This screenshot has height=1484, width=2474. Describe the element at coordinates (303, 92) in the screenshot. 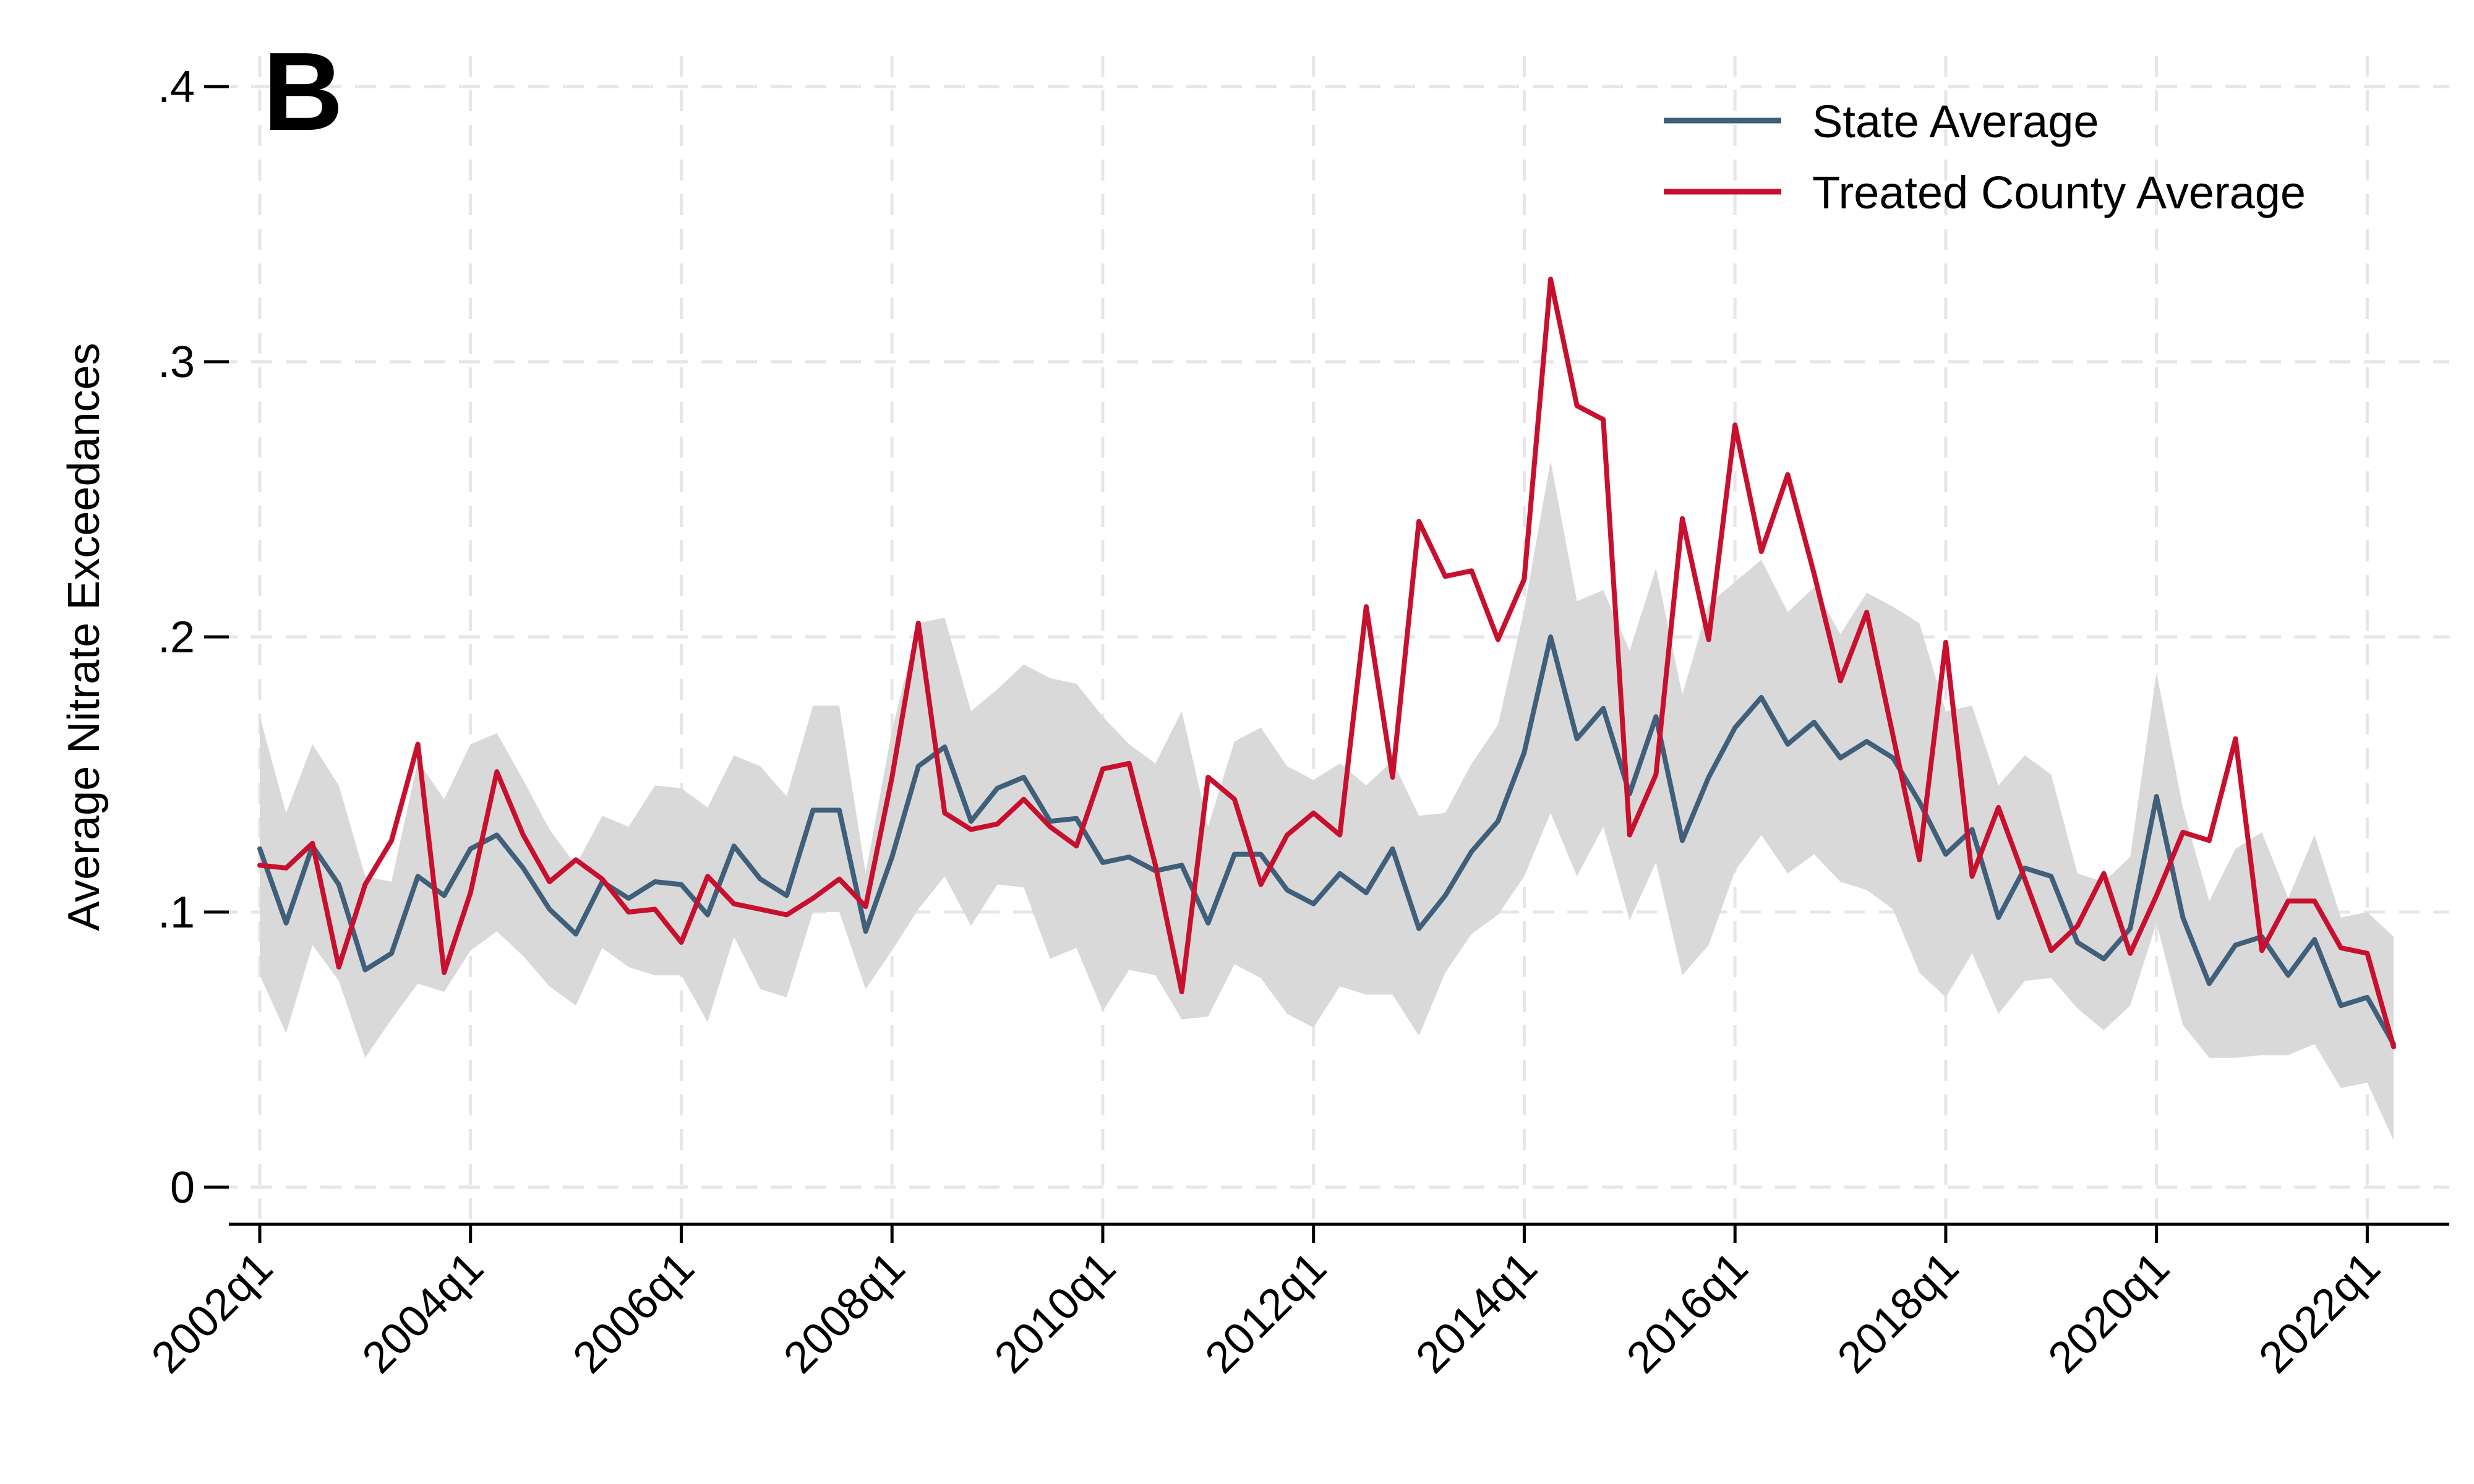

I see `panel-label: B` at that location.